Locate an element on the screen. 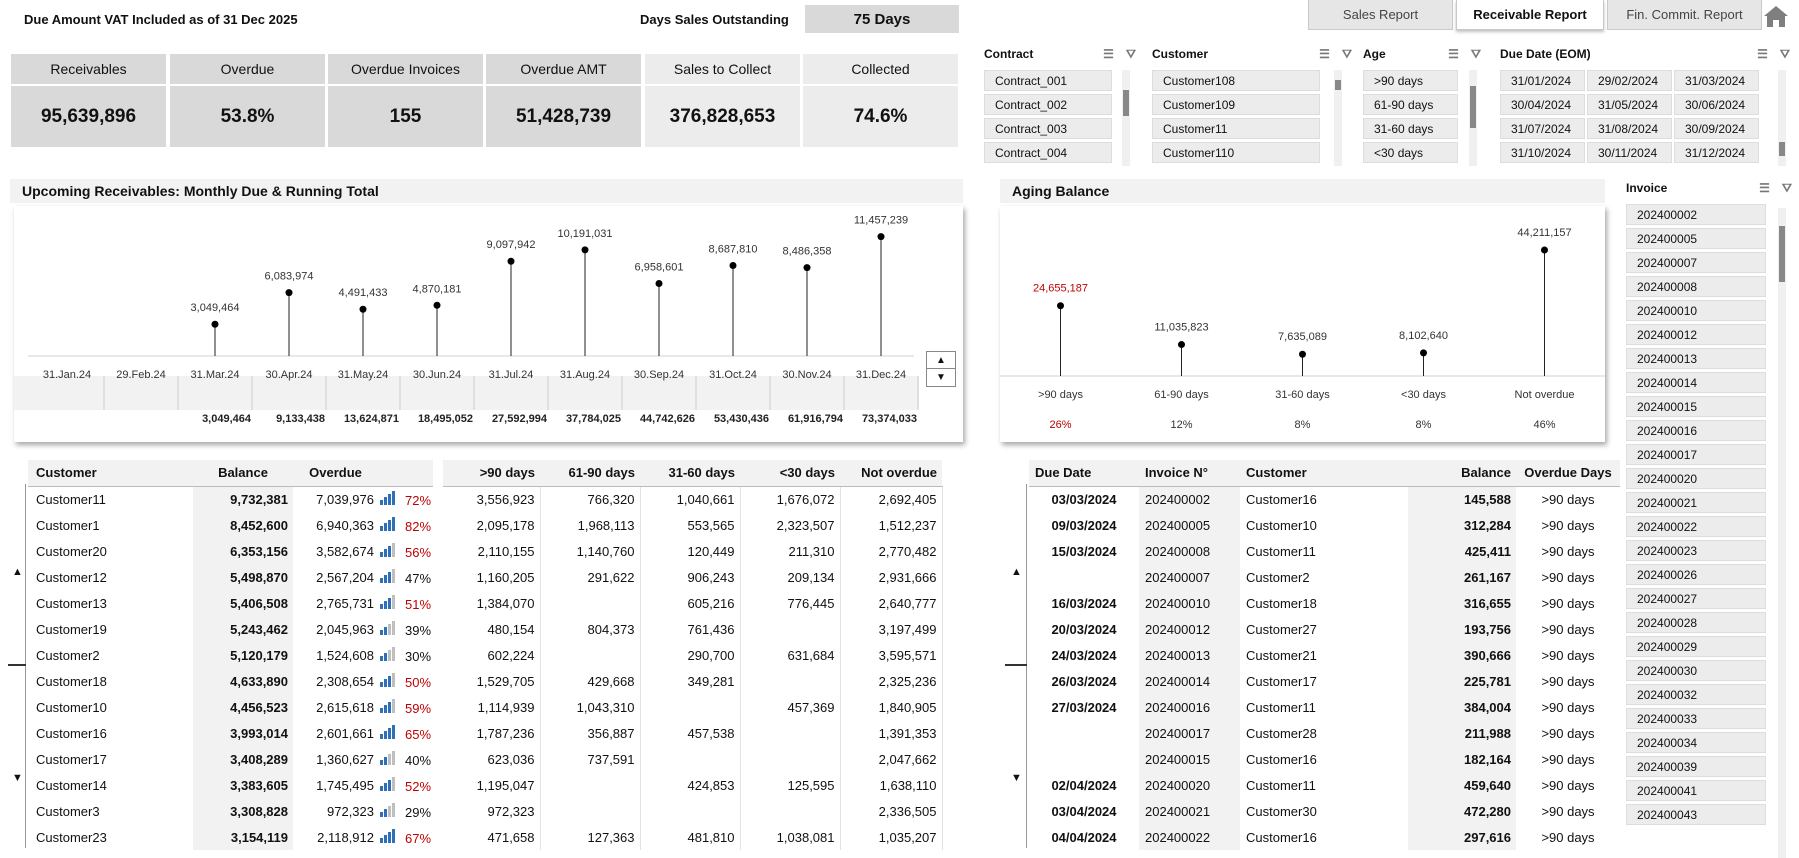 The width and height of the screenshot is (1799, 858). slicer-item: 202400029 is located at coordinates (1696, 646).